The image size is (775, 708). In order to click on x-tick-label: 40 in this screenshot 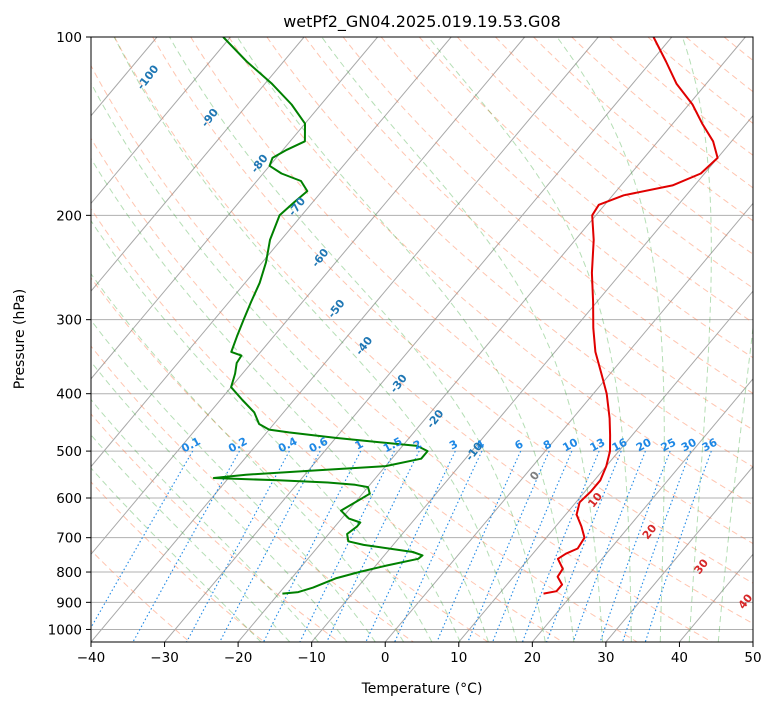, I will do `click(679, 658)`.